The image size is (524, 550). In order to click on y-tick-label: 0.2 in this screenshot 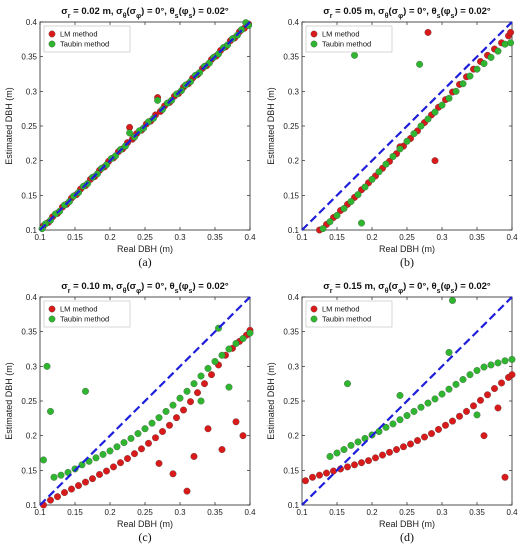, I will do `click(294, 436)`.